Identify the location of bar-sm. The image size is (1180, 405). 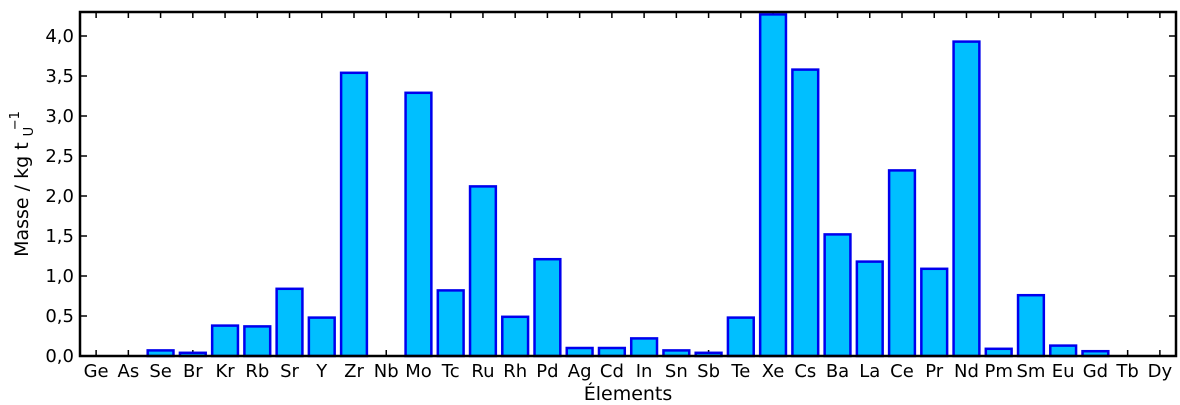
(1031, 325).